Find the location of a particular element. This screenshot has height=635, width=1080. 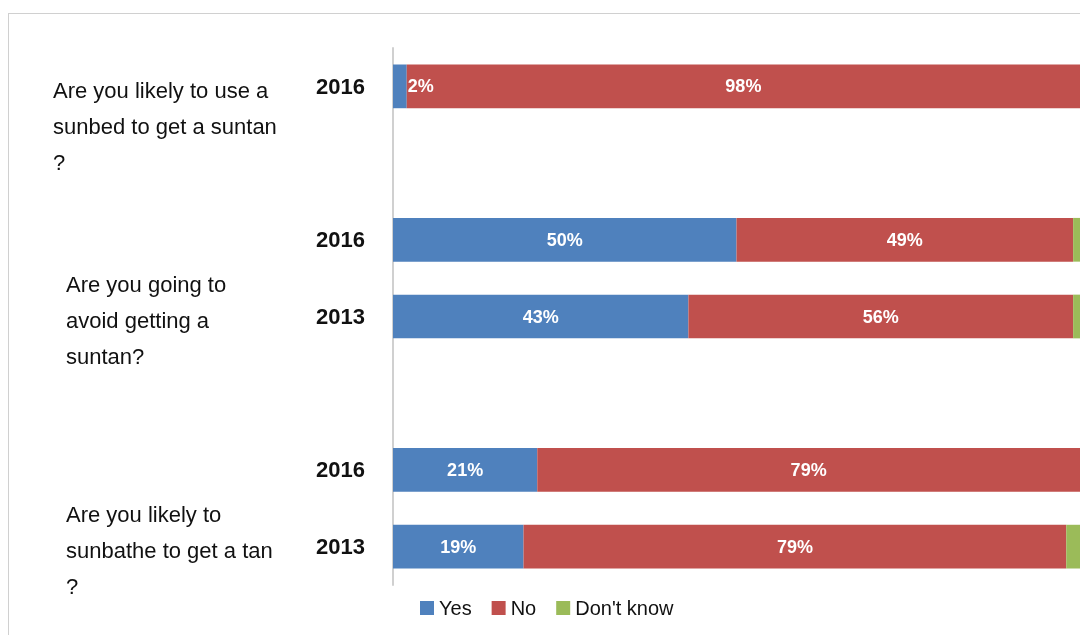

text: Are you likely to use a sunbed to get a suntan? is located at coordinates (165, 126).